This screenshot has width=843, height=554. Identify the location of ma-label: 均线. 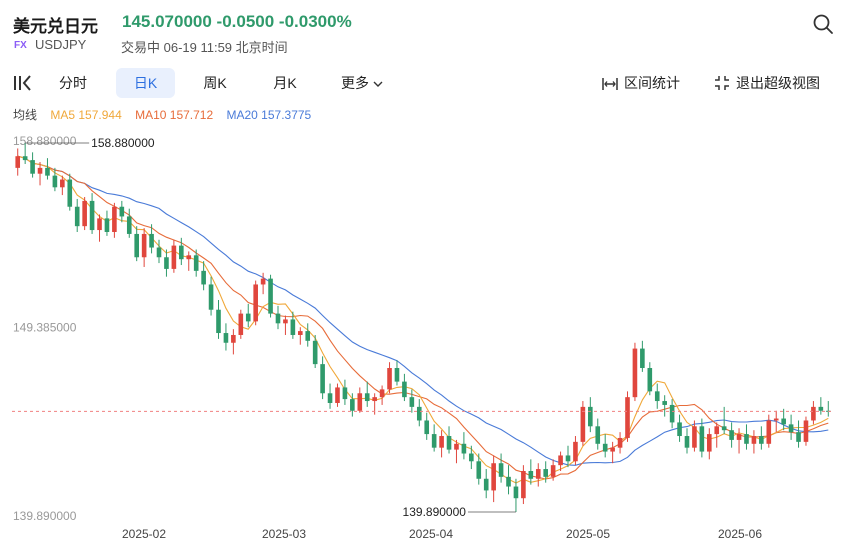
(25, 115).